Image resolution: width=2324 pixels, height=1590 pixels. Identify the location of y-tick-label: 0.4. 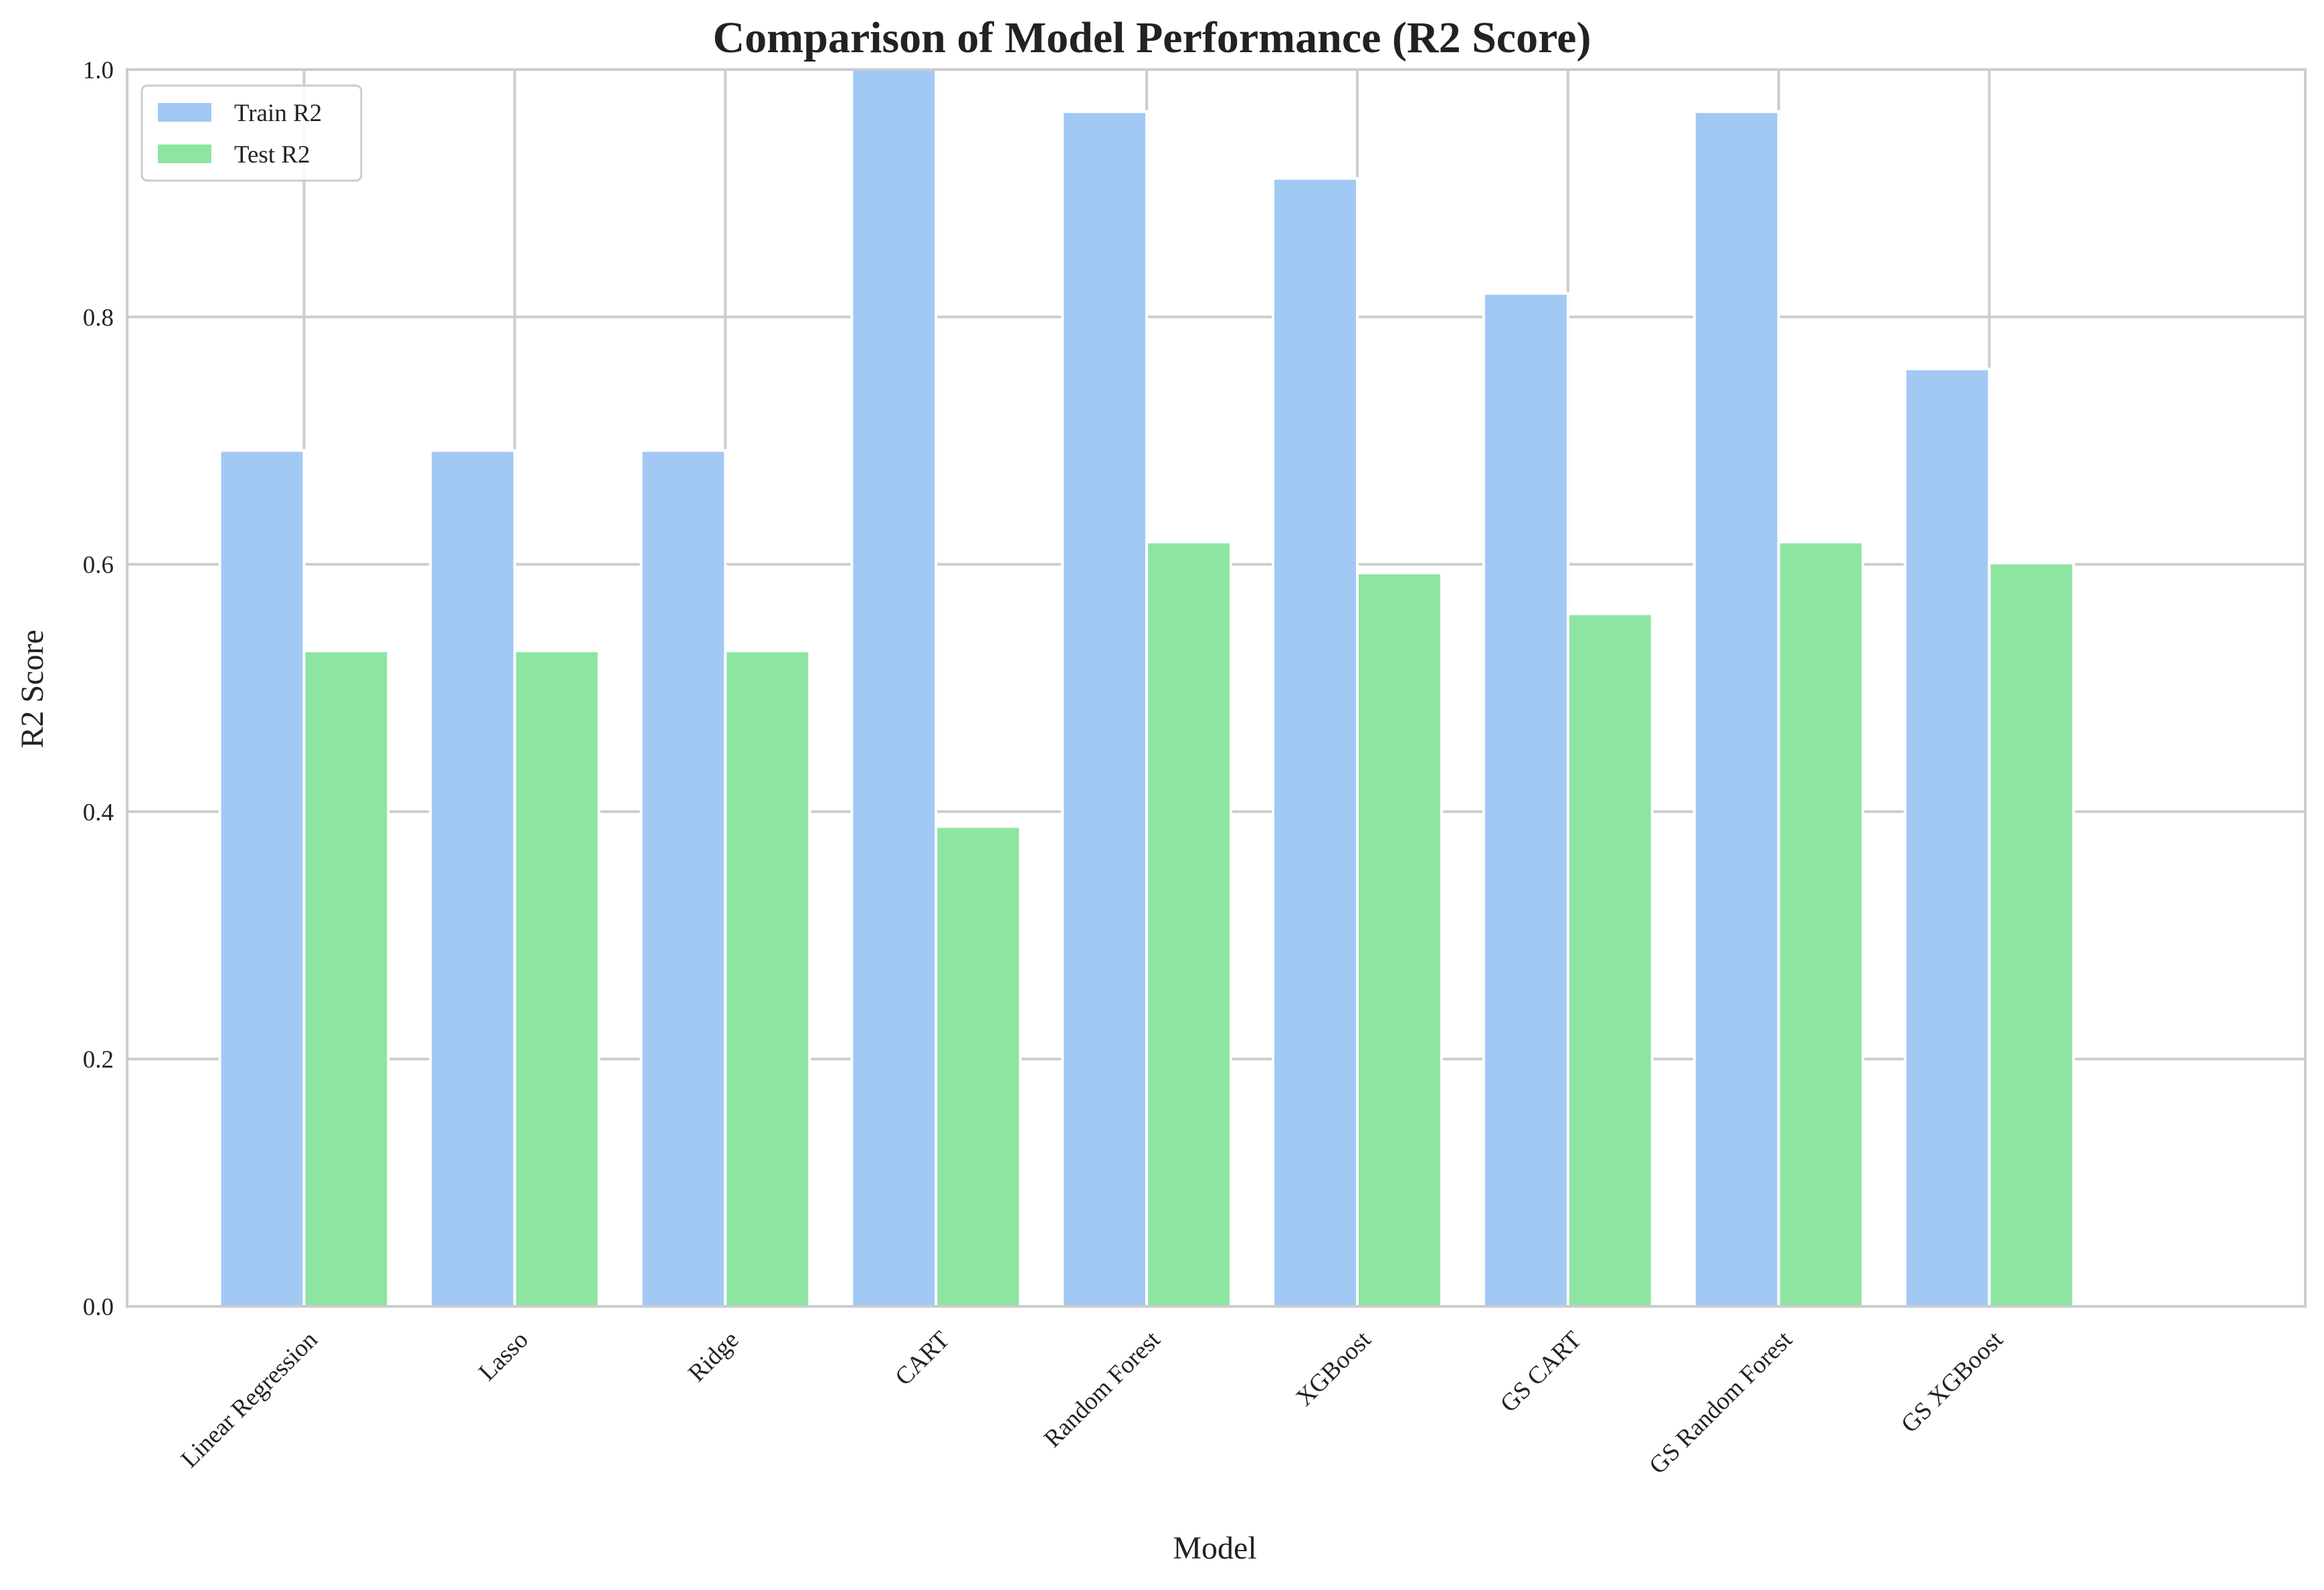
(98, 813).